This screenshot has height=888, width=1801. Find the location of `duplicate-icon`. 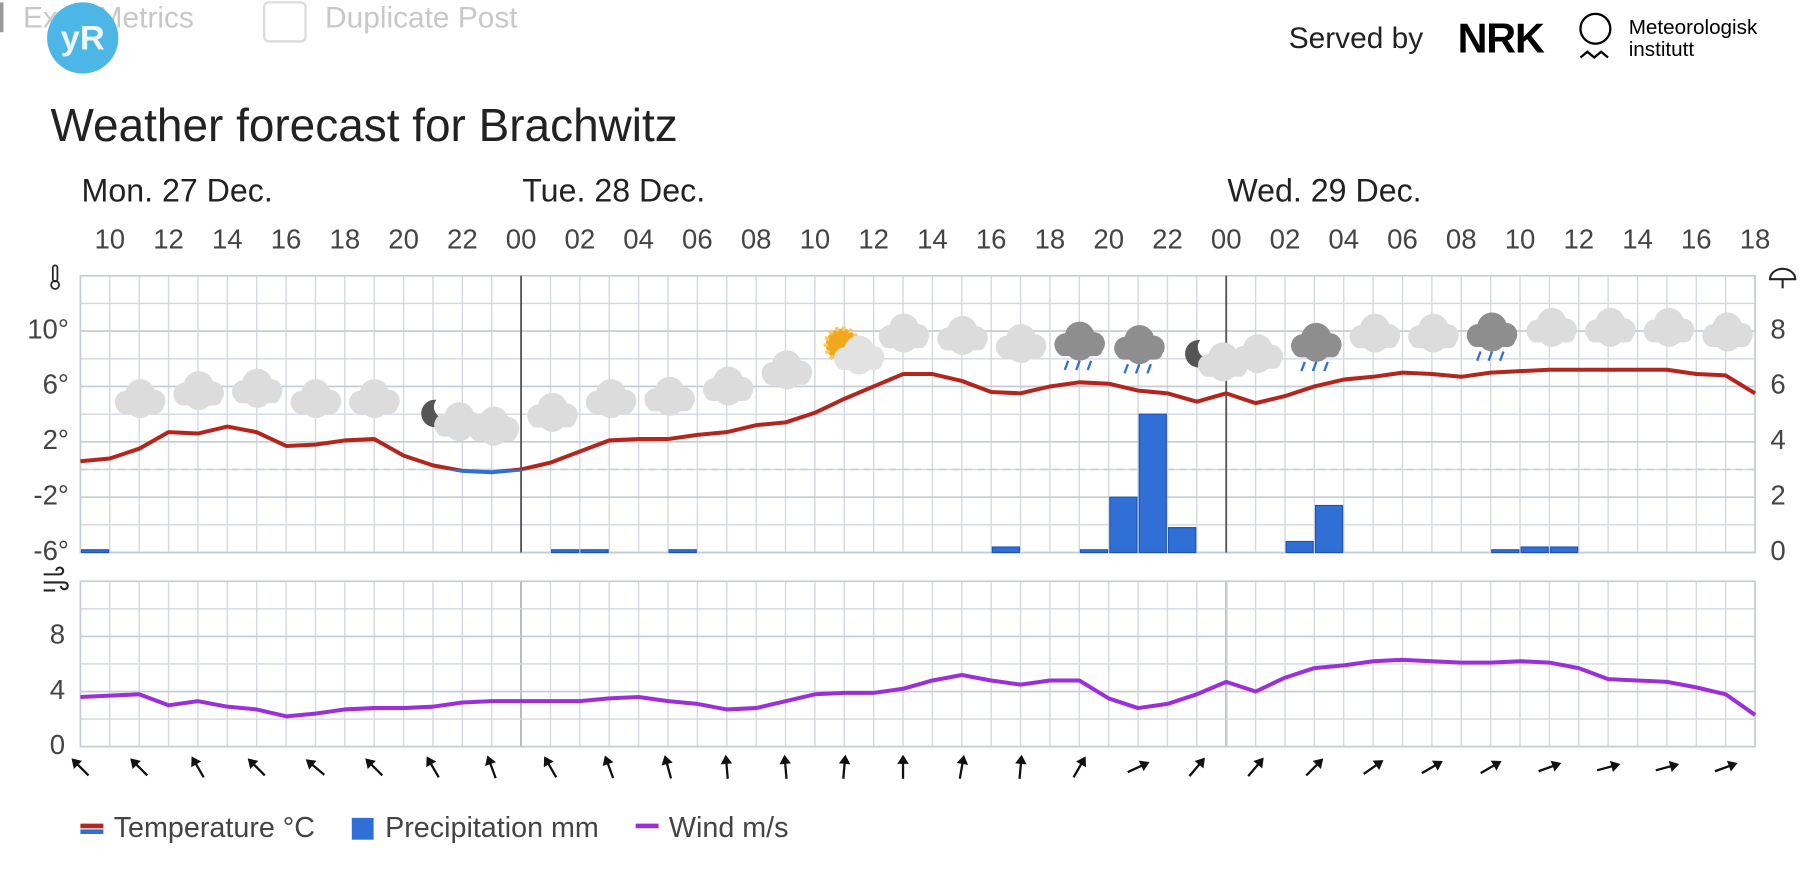

duplicate-icon is located at coordinates (285, 22).